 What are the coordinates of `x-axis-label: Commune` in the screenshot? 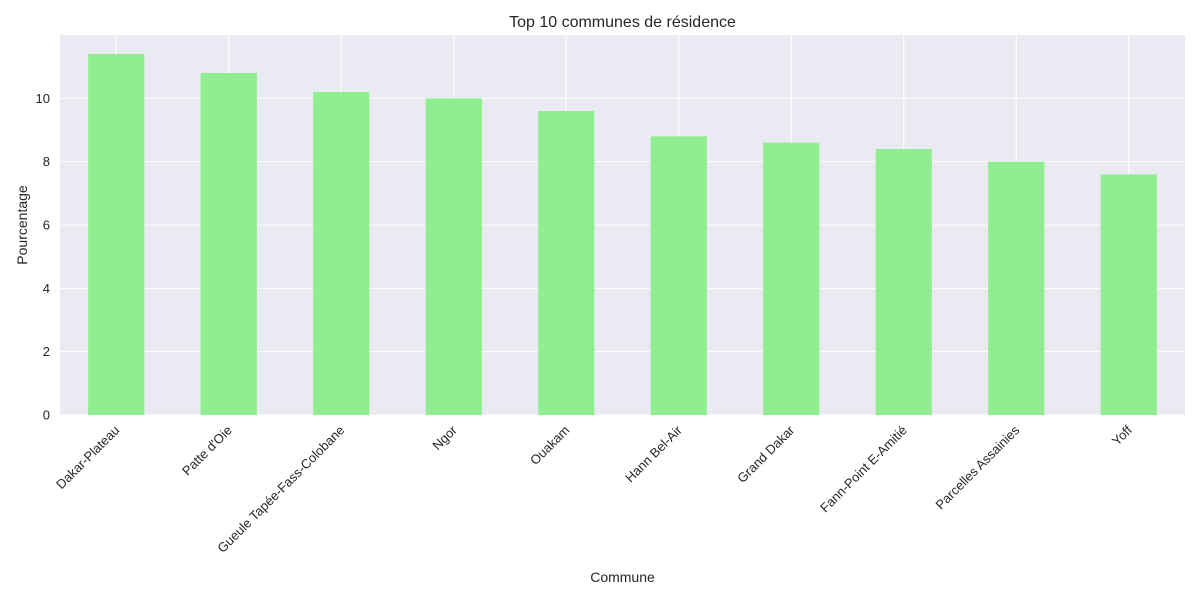 It's located at (622, 577).